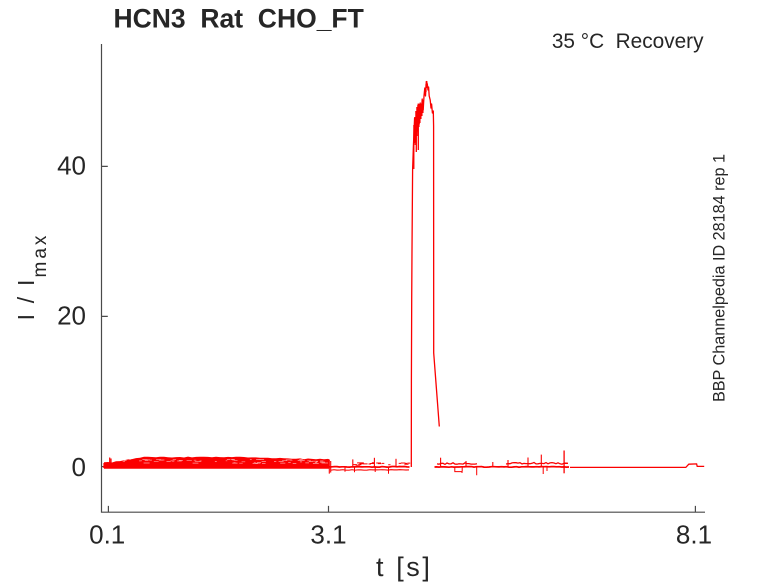 Image resolution: width=778 pixels, height=583 pixels. What do you see at coordinates (32, 277) in the screenshot?
I see `svg-text: I / Imax` at bounding box center [32, 277].